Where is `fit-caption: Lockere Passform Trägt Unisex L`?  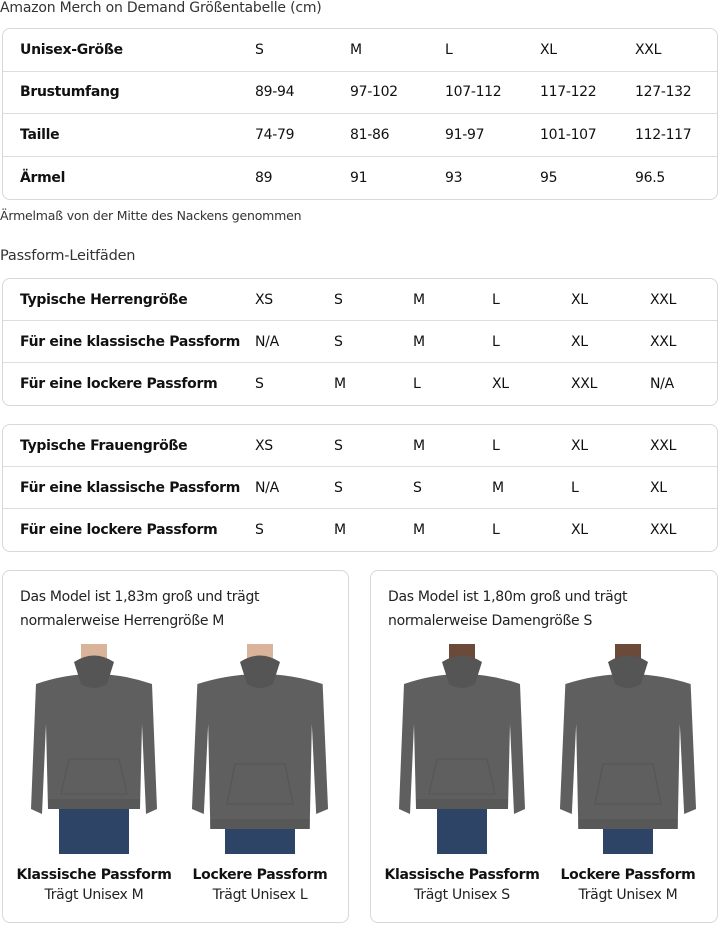
fit-caption: Lockere Passform Trägt Unisex L is located at coordinates (260, 885).